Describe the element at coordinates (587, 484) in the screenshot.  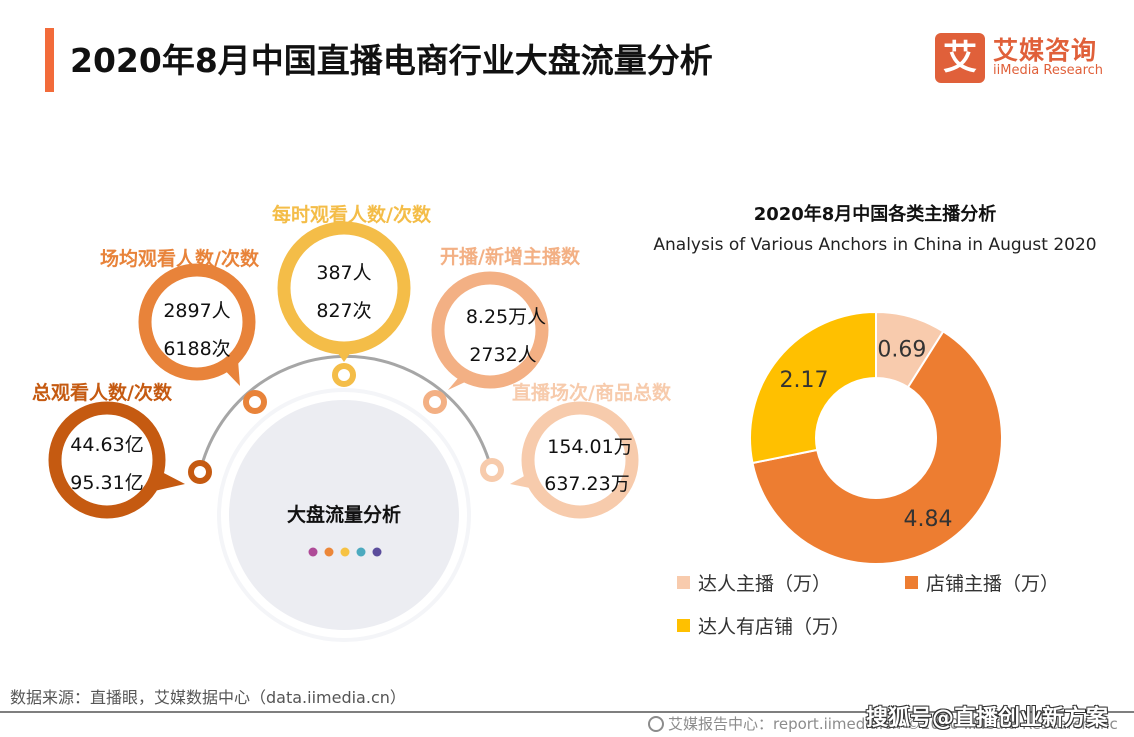
I see `bubble-value-goods: 637.23万` at that location.